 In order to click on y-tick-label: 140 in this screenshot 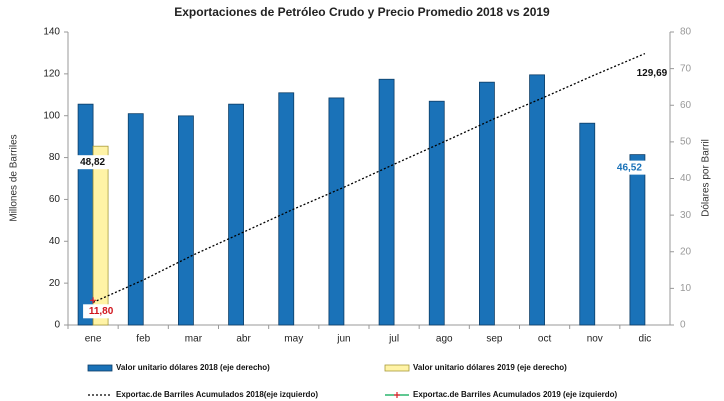, I will do `click(51, 32)`.